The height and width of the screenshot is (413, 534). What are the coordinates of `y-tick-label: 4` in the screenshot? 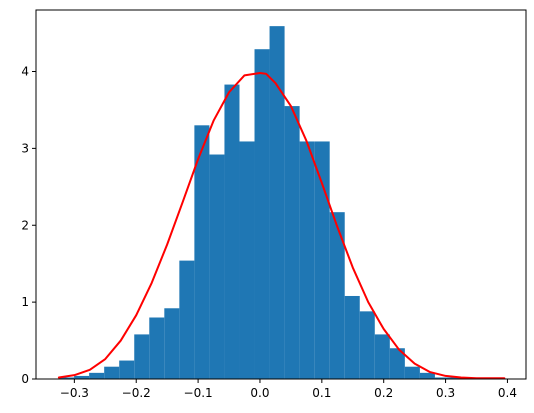 It's located at (25, 72).